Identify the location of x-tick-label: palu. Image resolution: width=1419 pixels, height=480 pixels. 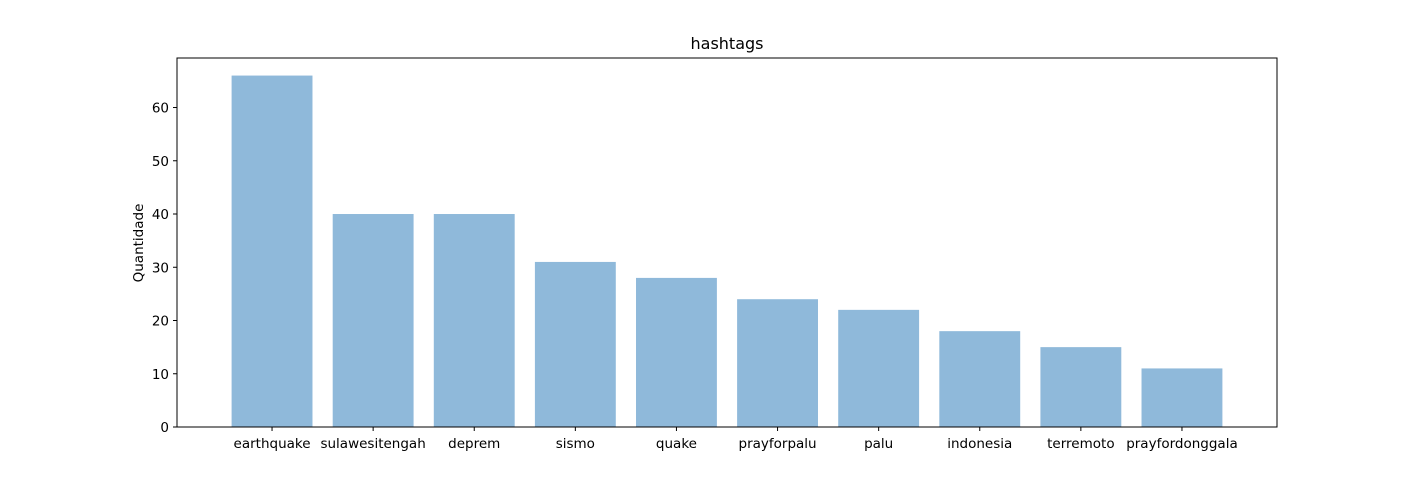
(878, 444).